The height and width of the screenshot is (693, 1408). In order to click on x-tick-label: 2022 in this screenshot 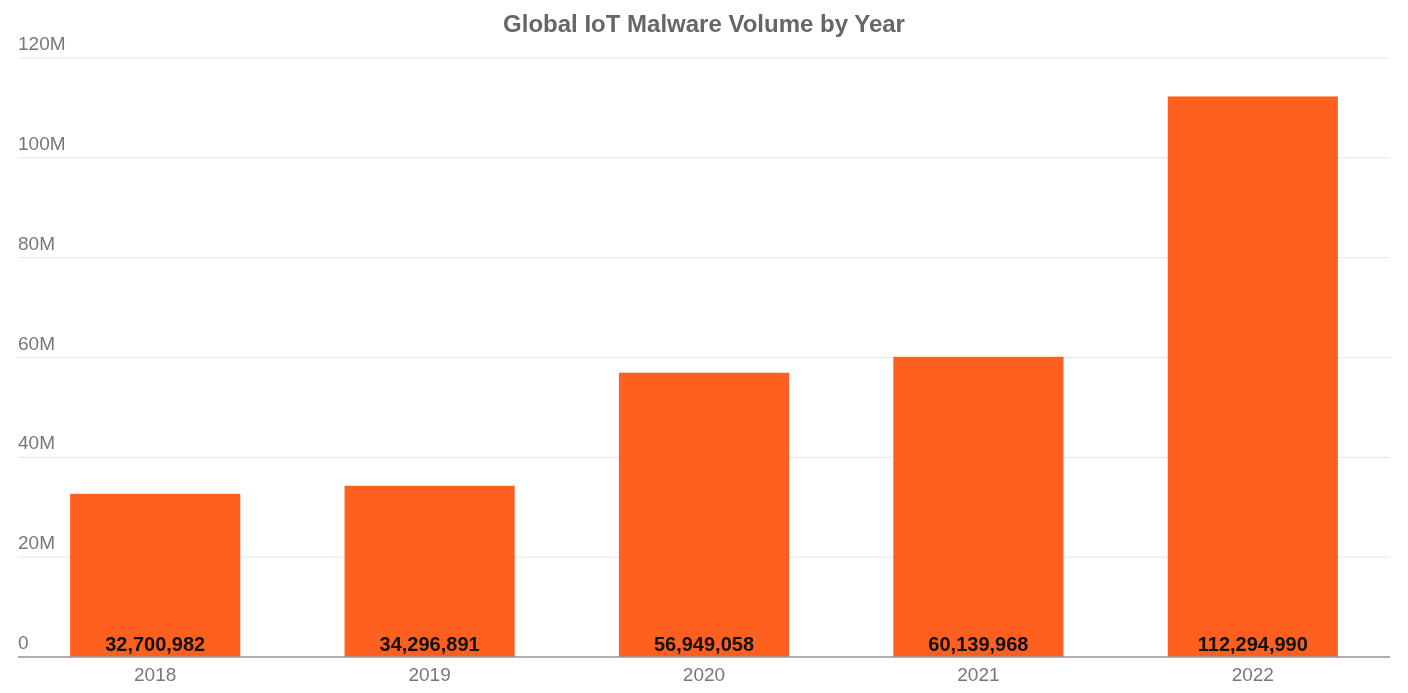, I will do `click(1252, 674)`.